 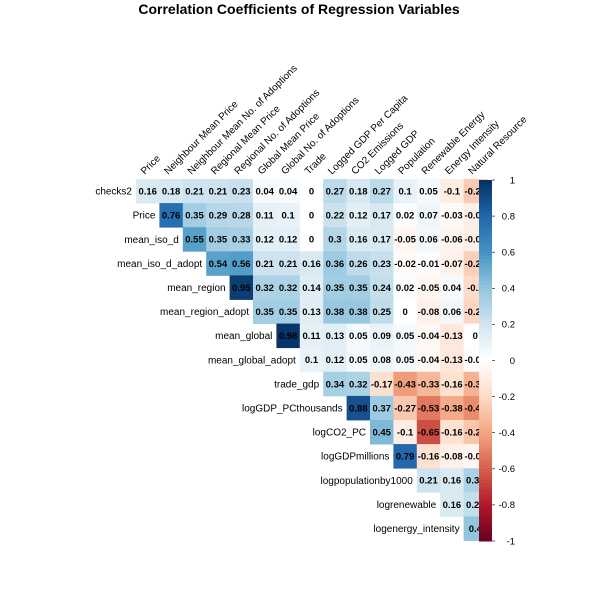 I want to click on cell-value-label: 0.16, so click(x=358, y=240).